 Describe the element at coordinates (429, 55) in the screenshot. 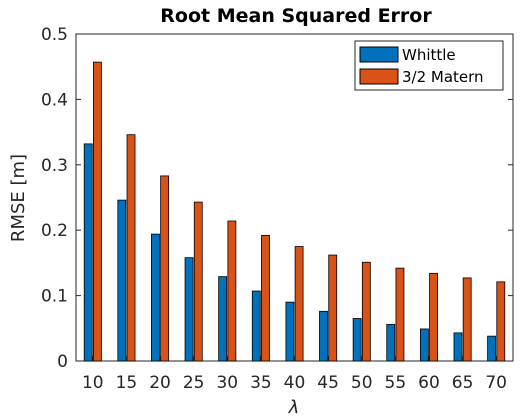

I see `legend-label-whittle: Whittle` at that location.